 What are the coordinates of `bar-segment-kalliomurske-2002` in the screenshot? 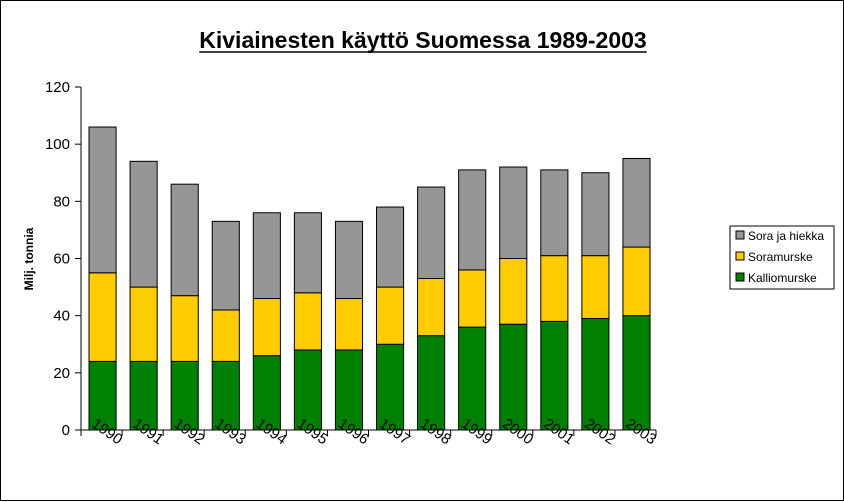 It's located at (595, 374).